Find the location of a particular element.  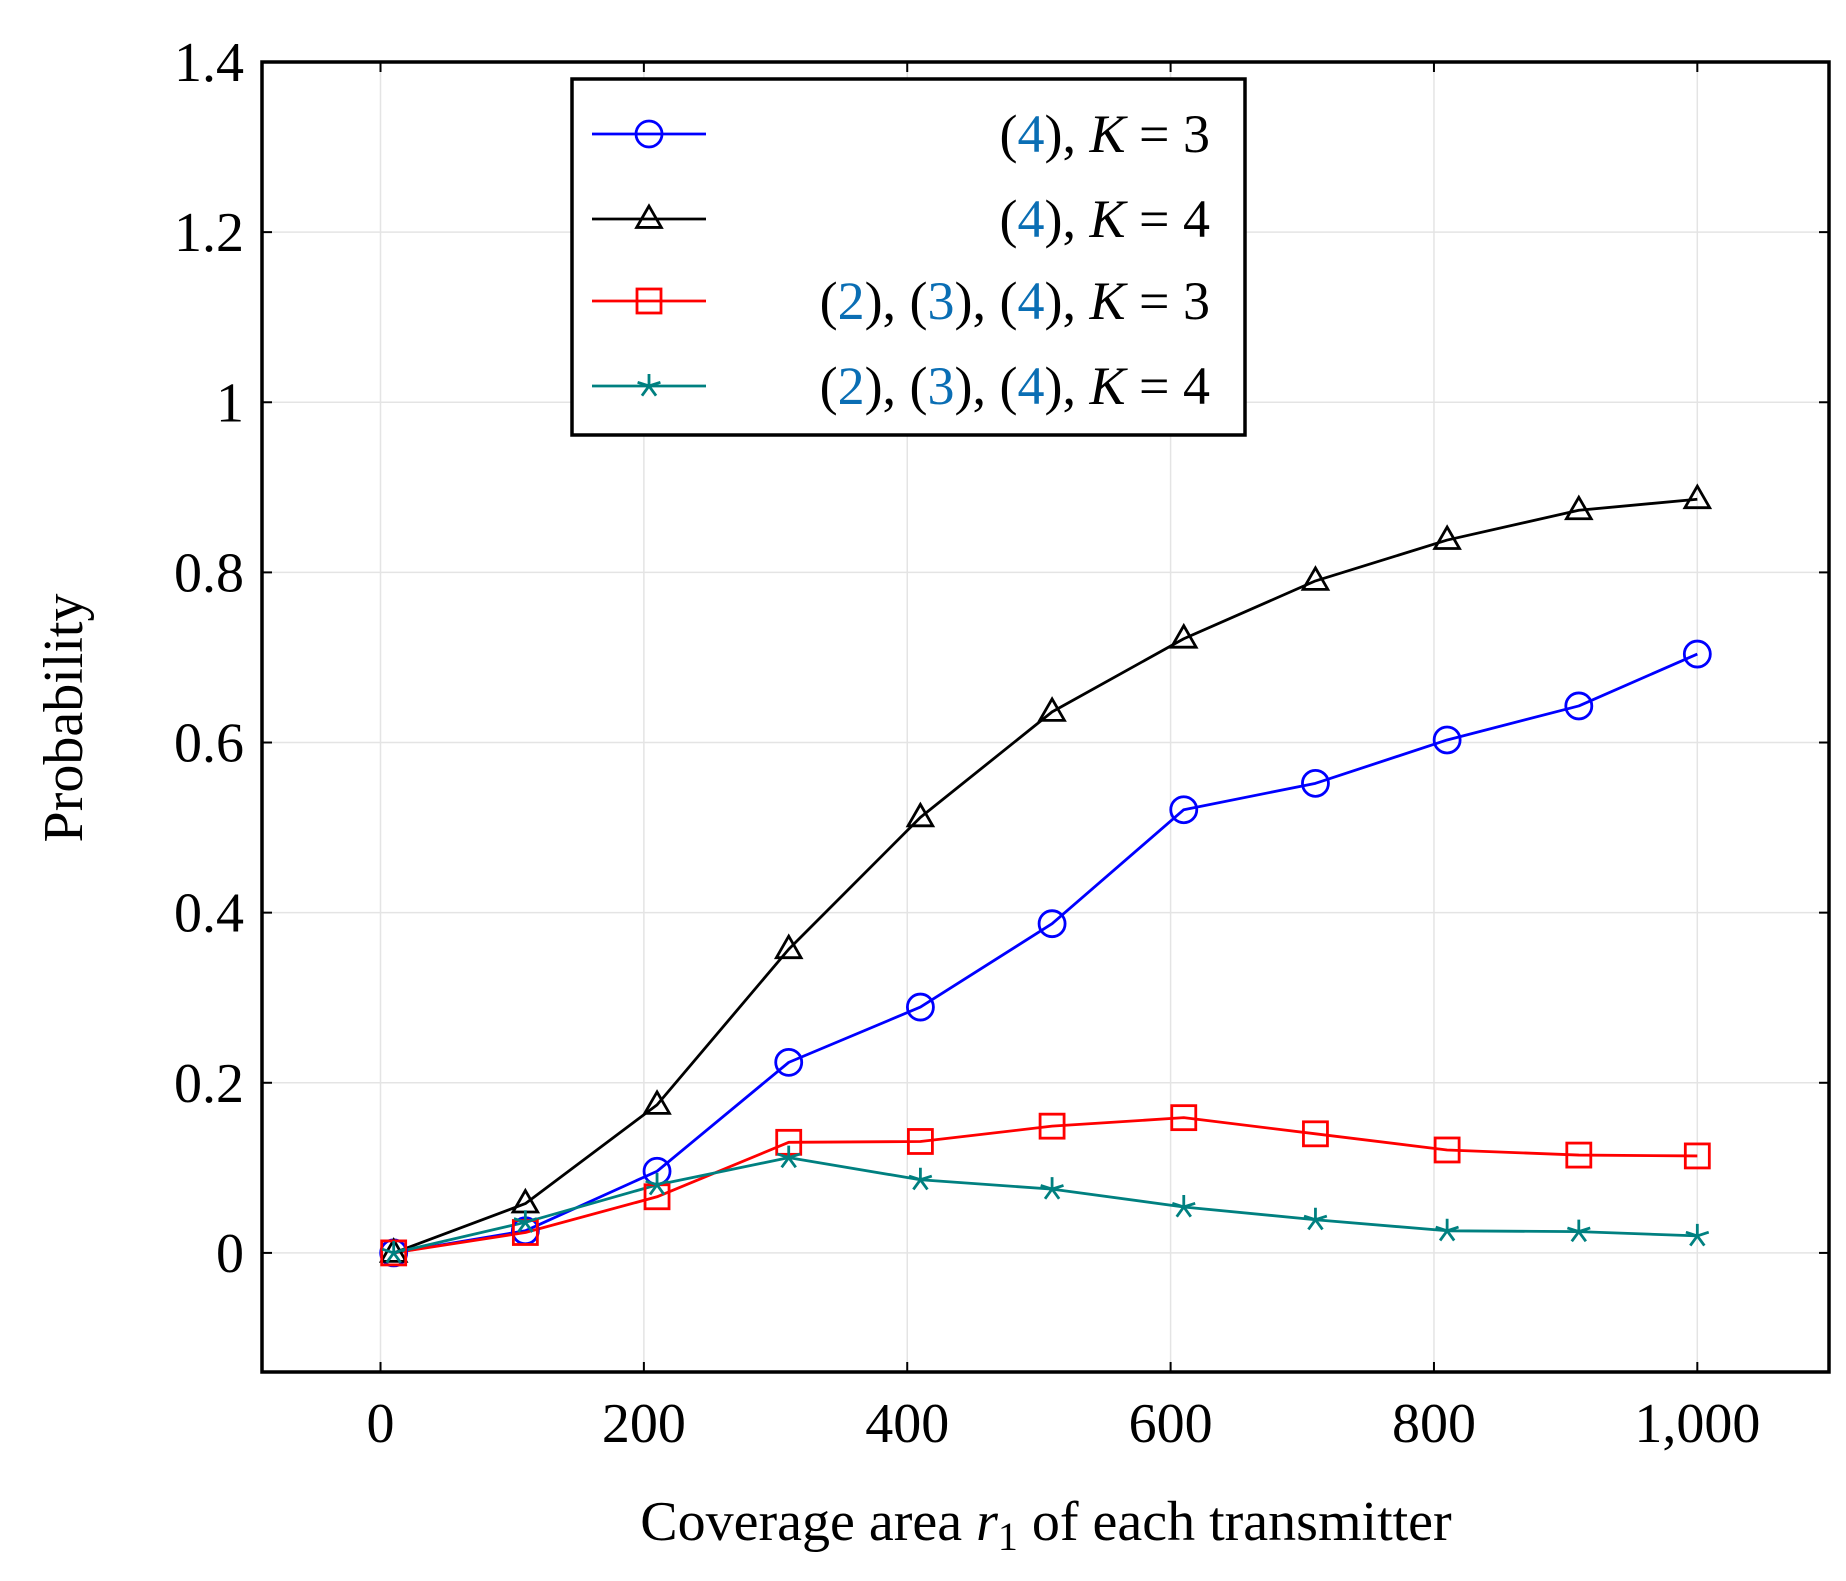

x-axis-label-suffix: of each transmitter is located at coordinates (1235, 1522).